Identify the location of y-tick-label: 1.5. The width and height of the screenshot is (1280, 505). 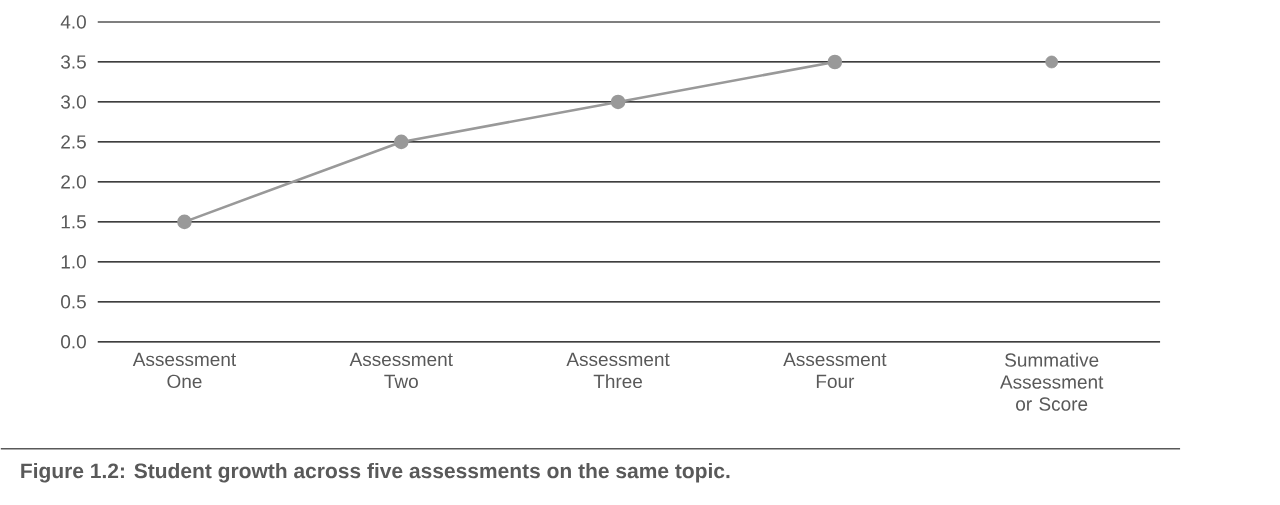
(73, 222).